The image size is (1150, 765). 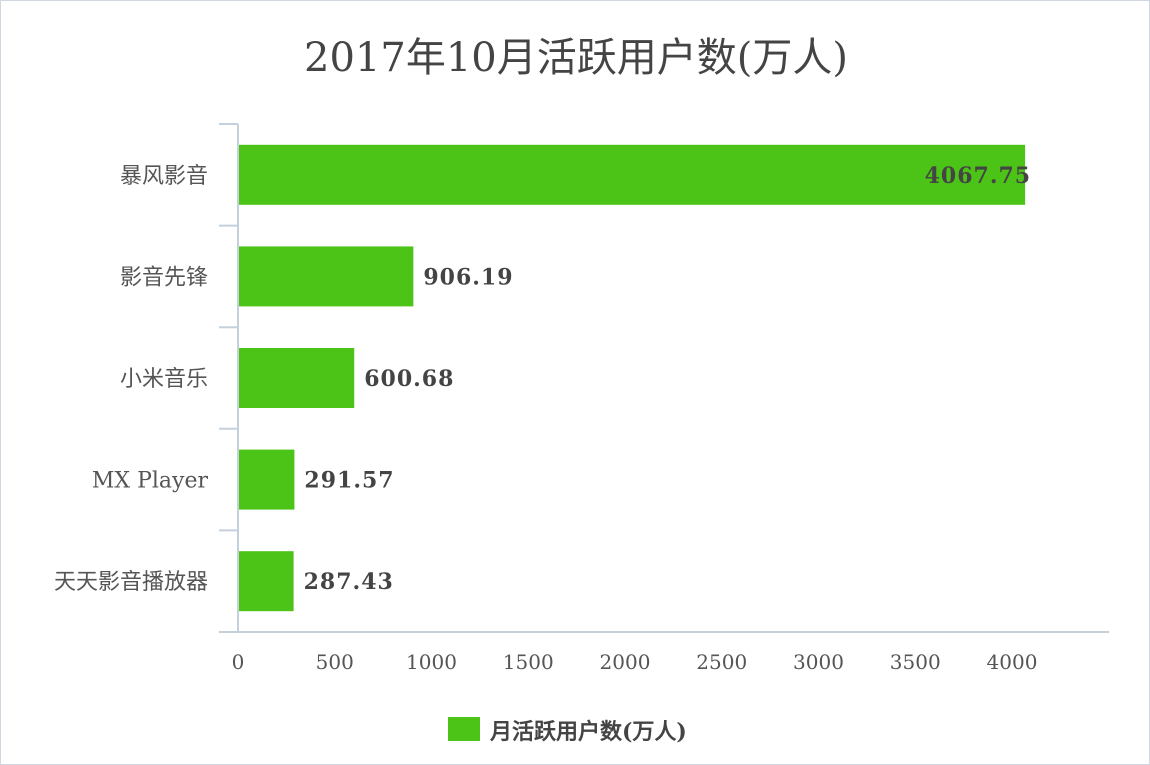 What do you see at coordinates (238, 662) in the screenshot?
I see `x-tick-label: 0` at bounding box center [238, 662].